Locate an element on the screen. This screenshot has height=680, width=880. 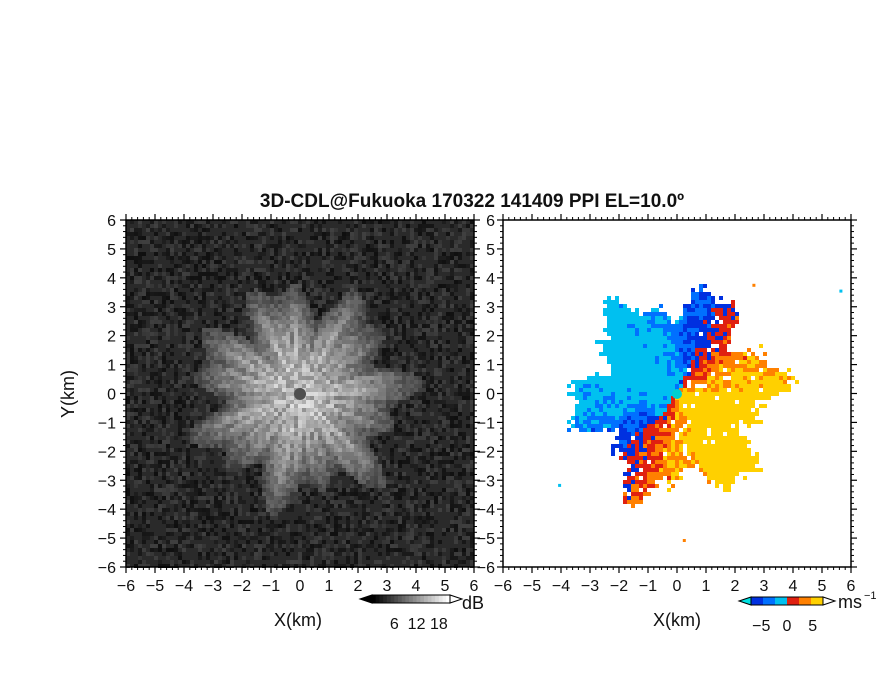
colorbar-tick-label: 12 is located at coordinates (417, 624).